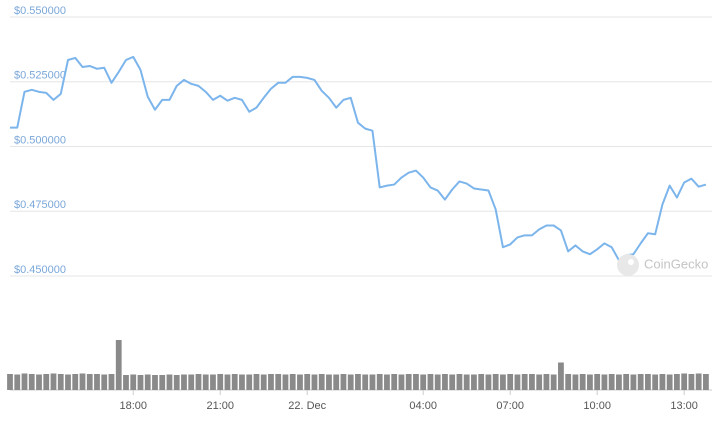 The image size is (726, 423). I want to click on y-tick-label: $0.475000, so click(40, 205).